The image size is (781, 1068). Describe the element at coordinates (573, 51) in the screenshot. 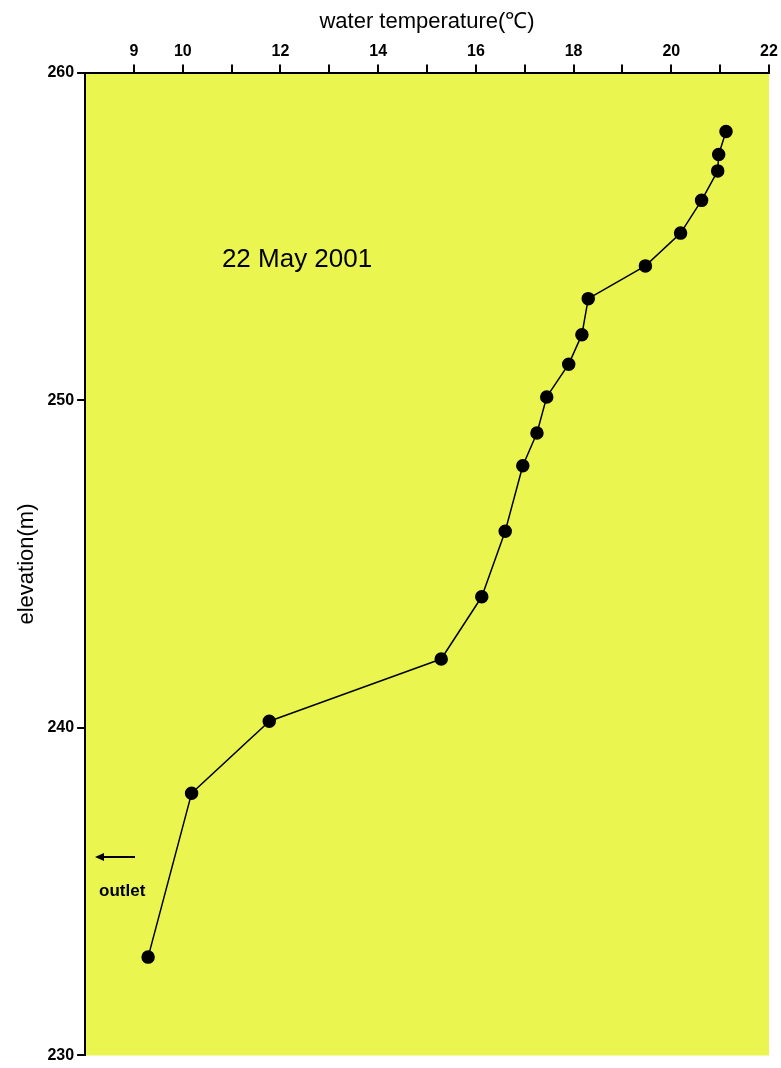

I see `x-tick-label: 18` at that location.